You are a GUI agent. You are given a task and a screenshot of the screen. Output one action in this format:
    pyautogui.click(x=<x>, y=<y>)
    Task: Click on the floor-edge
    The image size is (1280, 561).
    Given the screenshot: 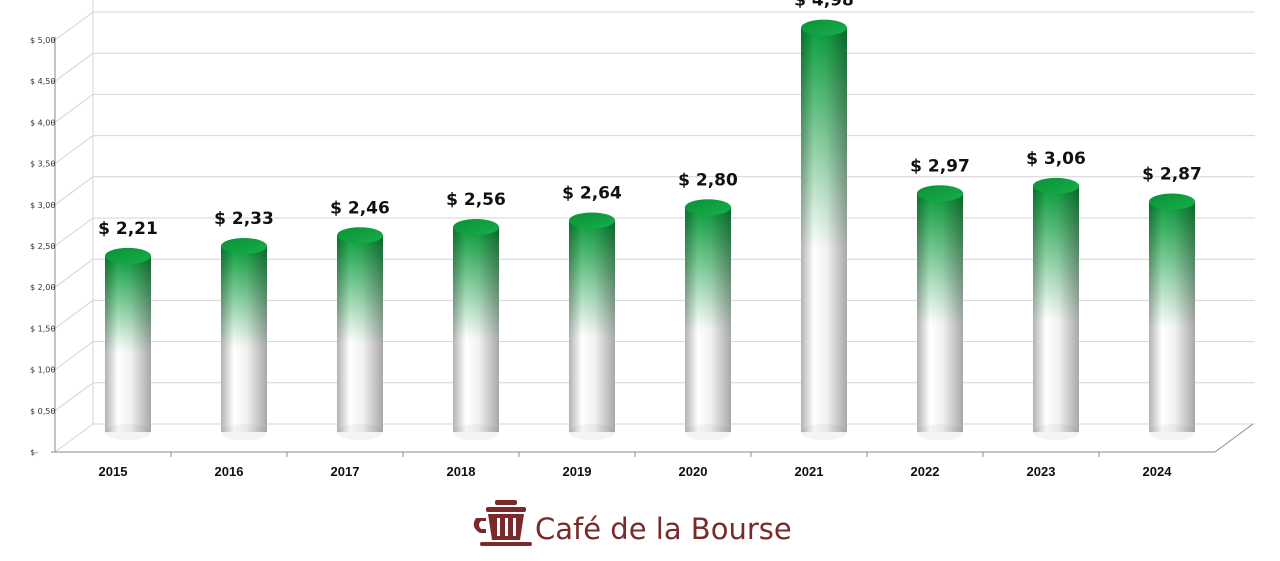 What is the action you would take?
    pyautogui.click(x=1234, y=438)
    